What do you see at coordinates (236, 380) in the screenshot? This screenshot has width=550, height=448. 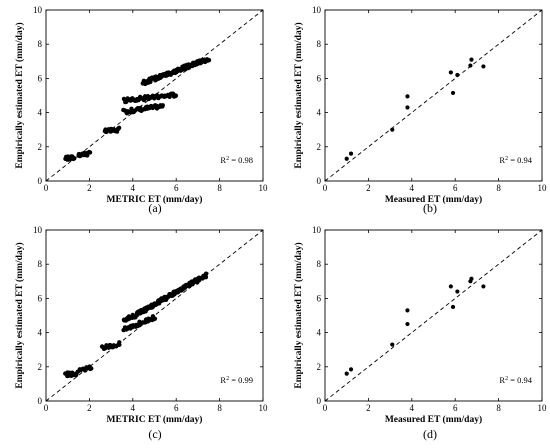 I see `r2-annotation: R2 = 0.99` at bounding box center [236, 380].